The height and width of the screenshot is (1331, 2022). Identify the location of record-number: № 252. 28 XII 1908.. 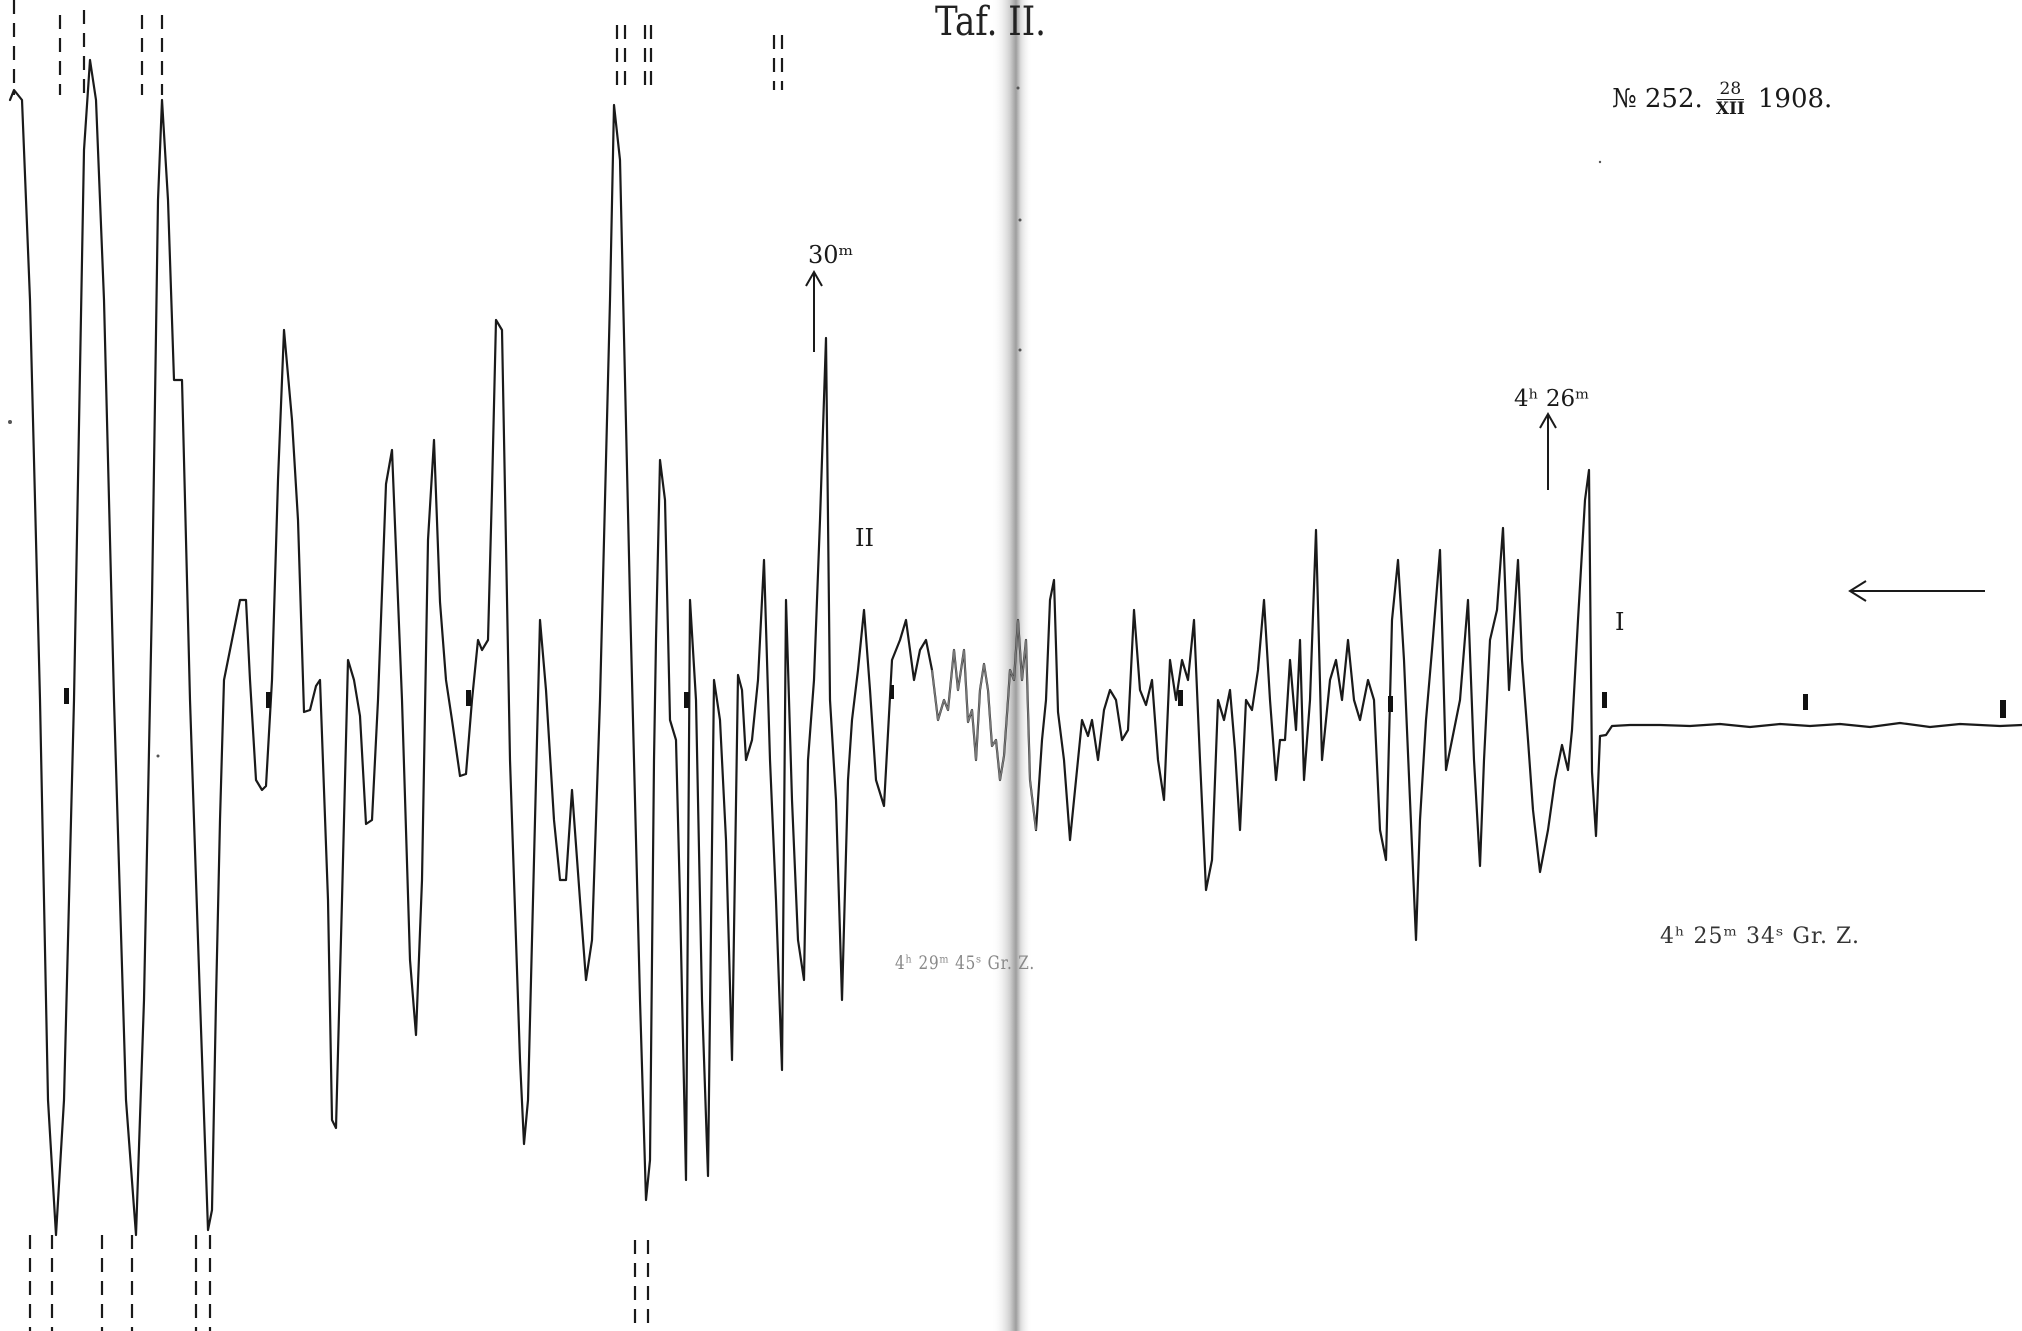
(1722, 99).